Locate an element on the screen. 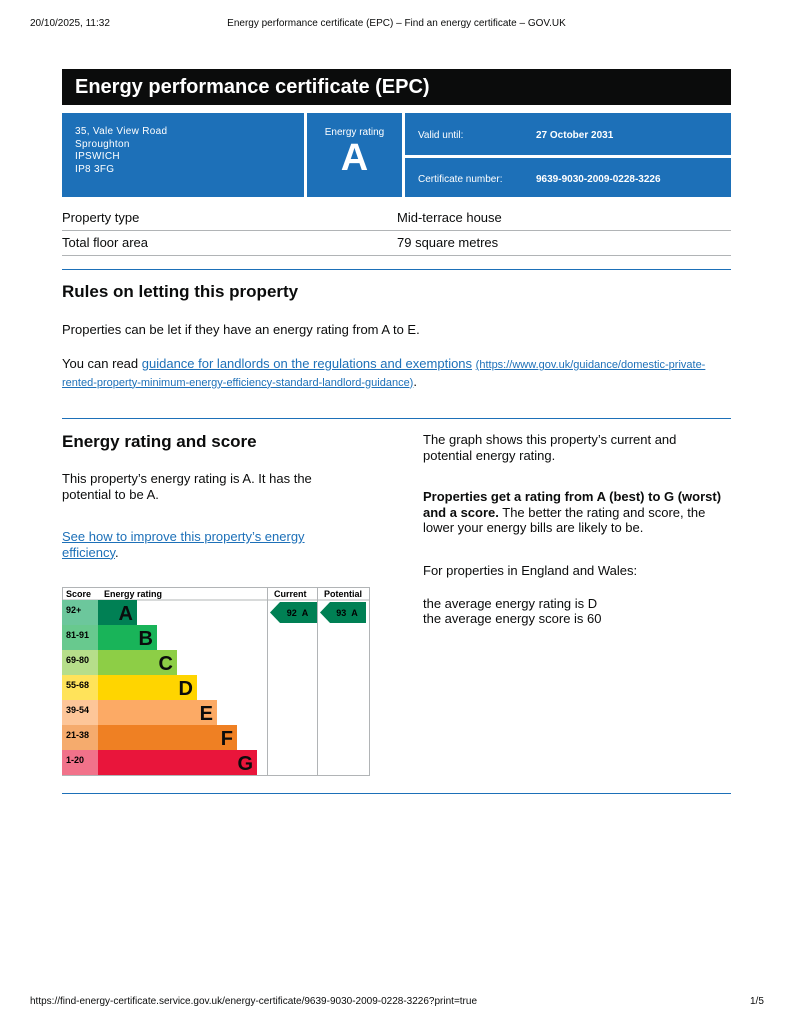 The width and height of the screenshot is (793, 1024). potential-arrow is located at coordinates (343, 612).